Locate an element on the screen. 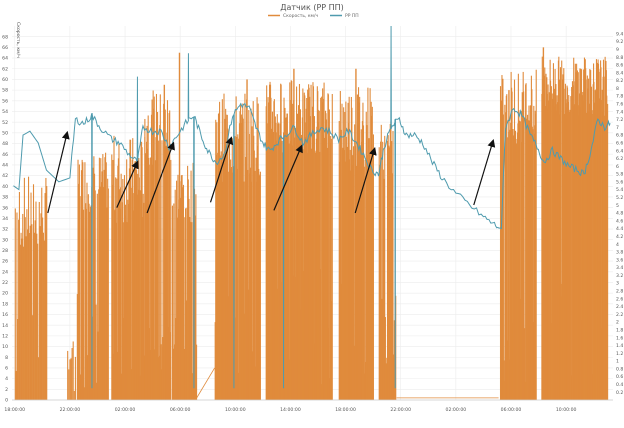 Image resolution: width=624 pixels, height=428 pixels. y-right-tick-label: 8.6 is located at coordinates (619, 66).